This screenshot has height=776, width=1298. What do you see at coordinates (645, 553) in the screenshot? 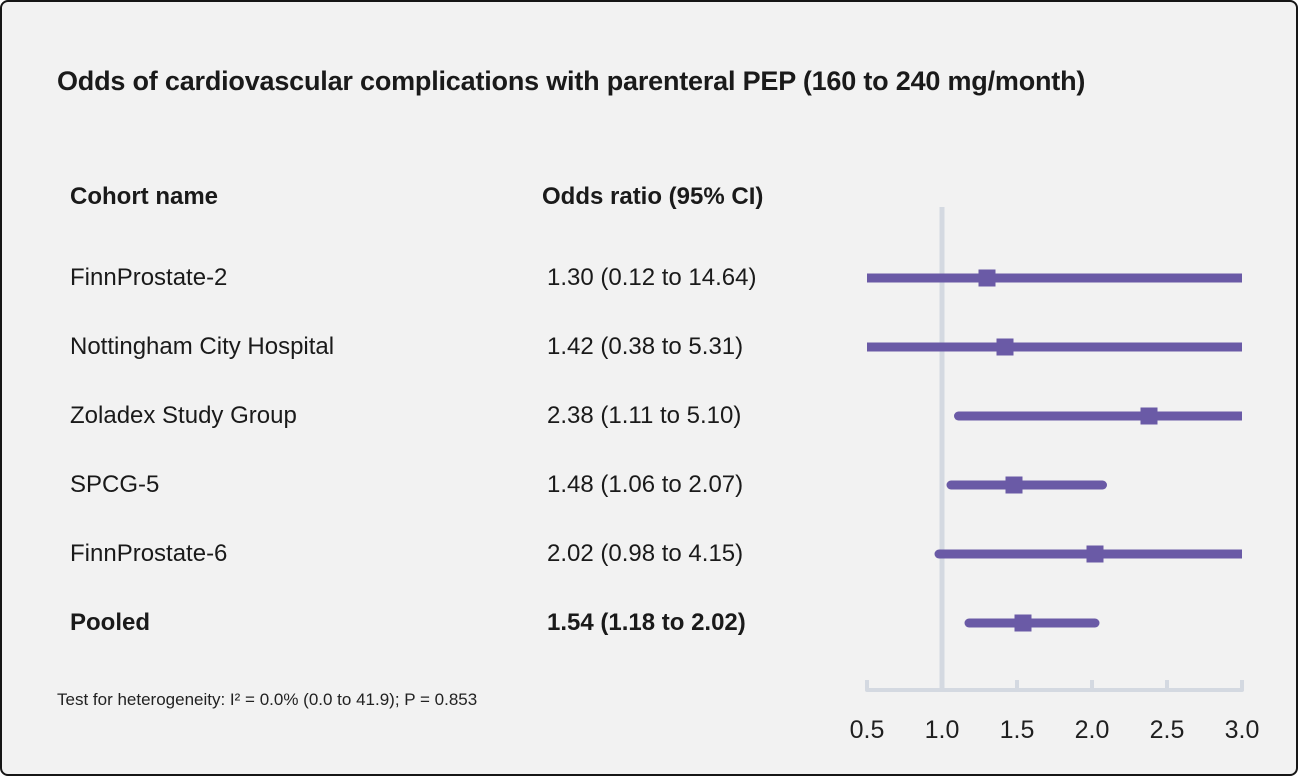
I see `odds-ratio-cell: 2.02 (0.98 to 4.15)` at bounding box center [645, 553].